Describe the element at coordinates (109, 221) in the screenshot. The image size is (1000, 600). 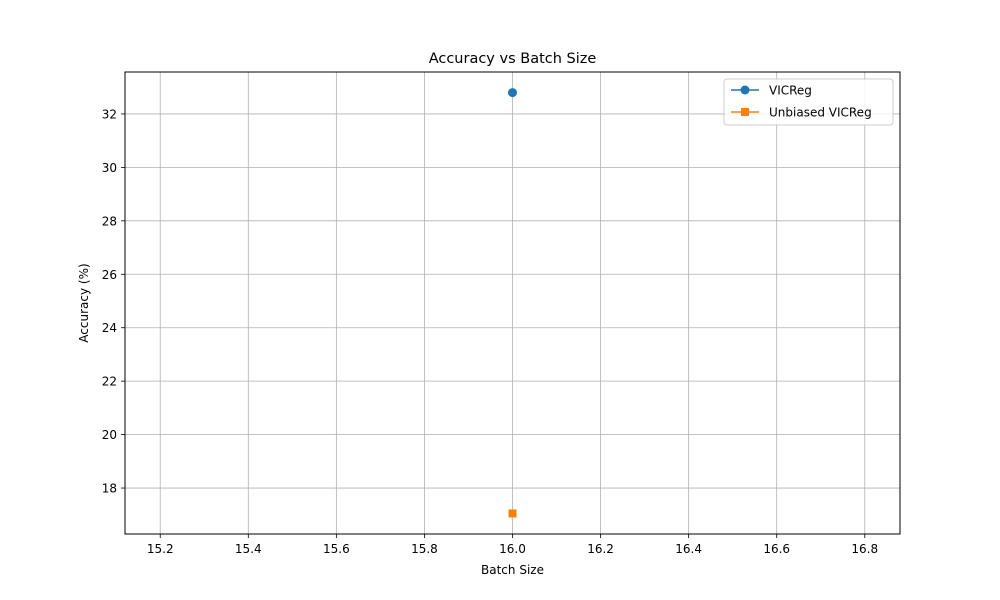
I see `y-tick-label: 28` at that location.